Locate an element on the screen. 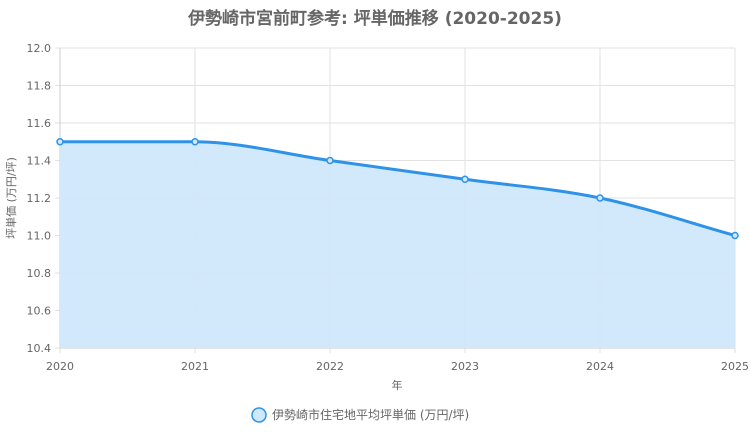  legend-label: 伊勢崎市住宅地平均坪単価 (万円/坪) is located at coordinates (370, 414).